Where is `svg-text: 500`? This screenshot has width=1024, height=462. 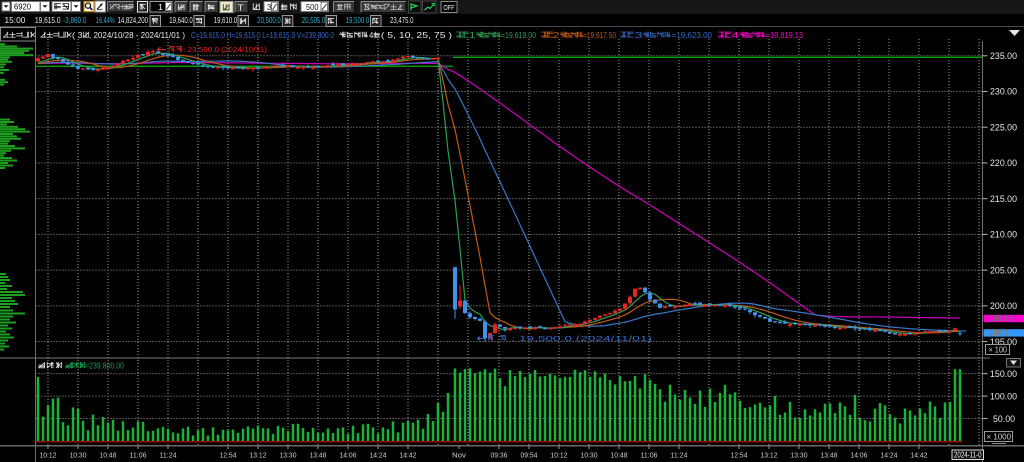 svg-text: 500 is located at coordinates (312, 7).